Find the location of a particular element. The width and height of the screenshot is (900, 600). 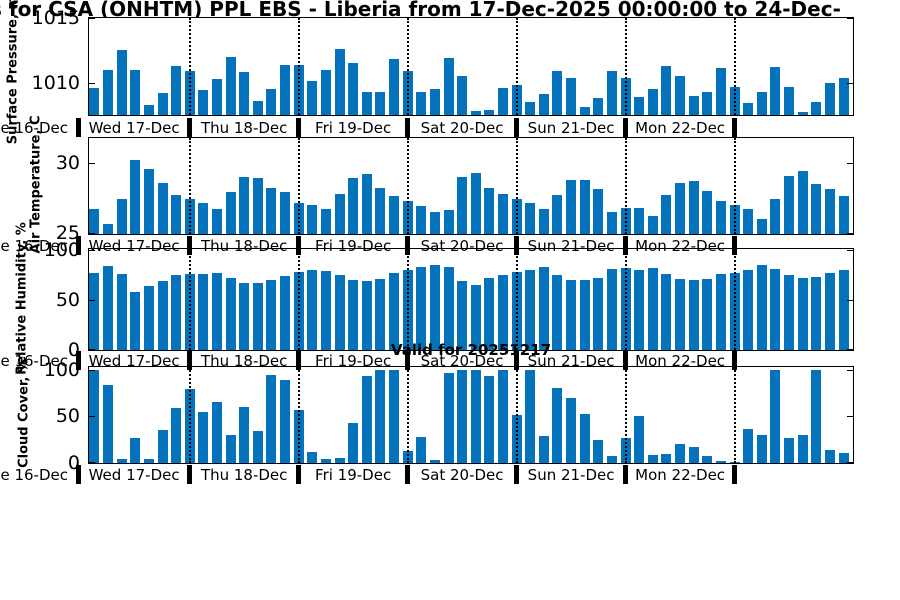

pressure-plot-area is located at coordinates (471, 66).